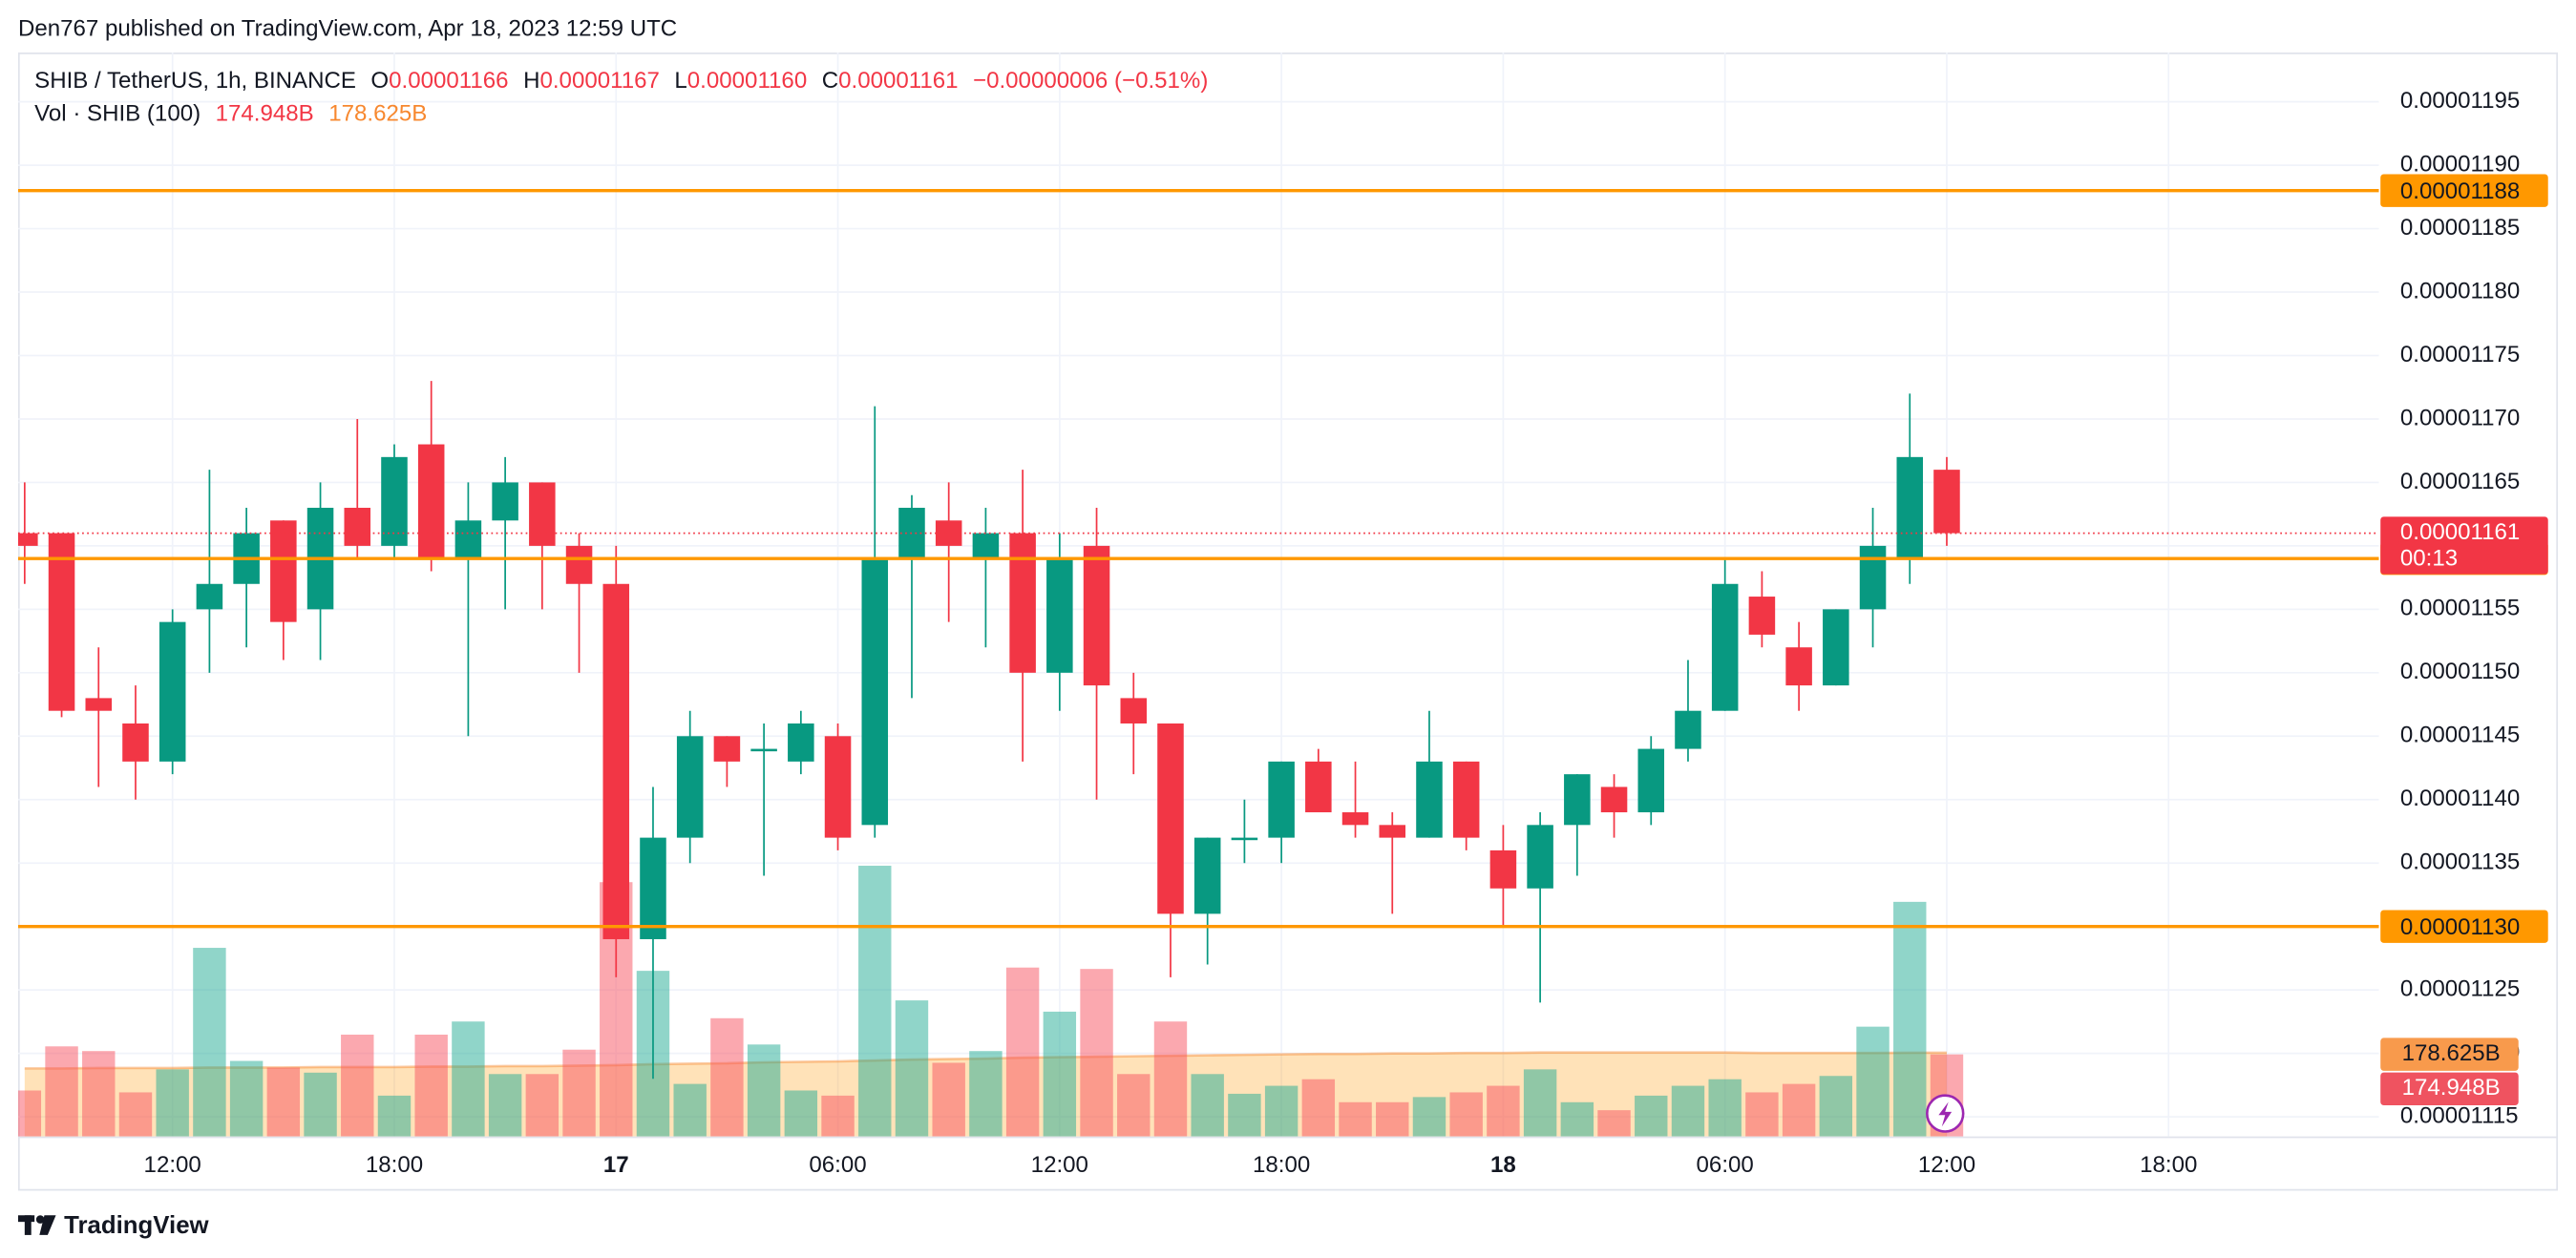  Describe the element at coordinates (377, 114) in the screenshot. I see `volume-ma-value: 178.625B` at that location.